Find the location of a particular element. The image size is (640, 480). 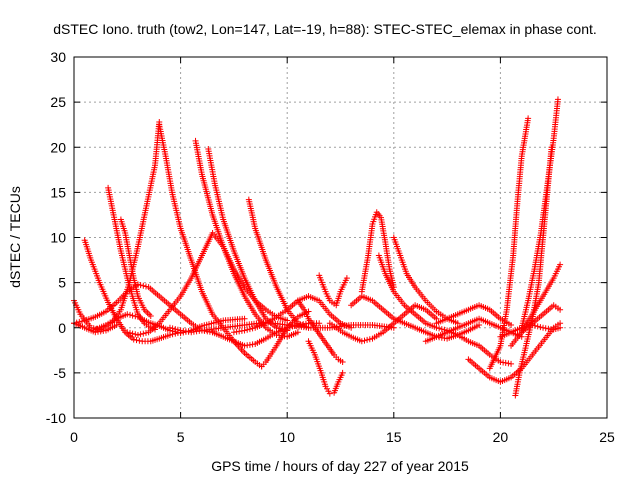

y-axis-label: dSTEC / TECUs is located at coordinates (15, 237).